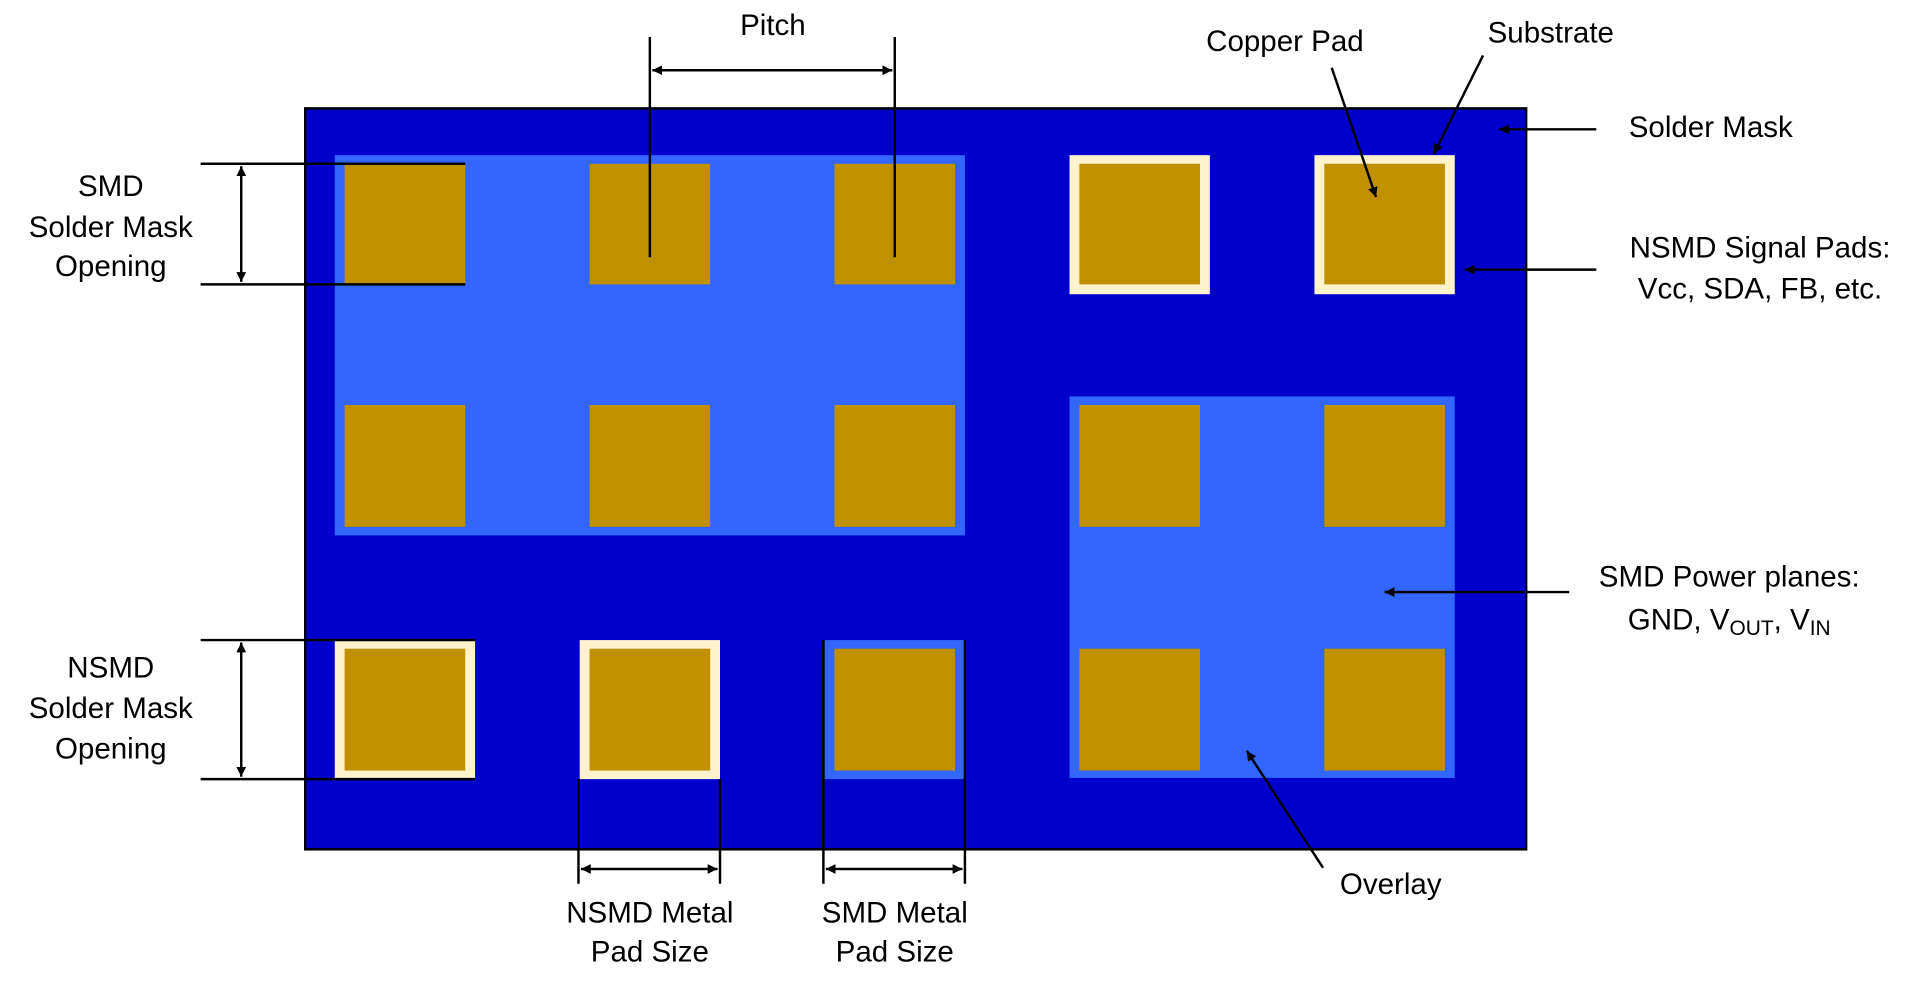 The height and width of the screenshot is (986, 1920). Describe the element at coordinates (1820, 628) in the screenshot. I see `subscript: IN` at that location.